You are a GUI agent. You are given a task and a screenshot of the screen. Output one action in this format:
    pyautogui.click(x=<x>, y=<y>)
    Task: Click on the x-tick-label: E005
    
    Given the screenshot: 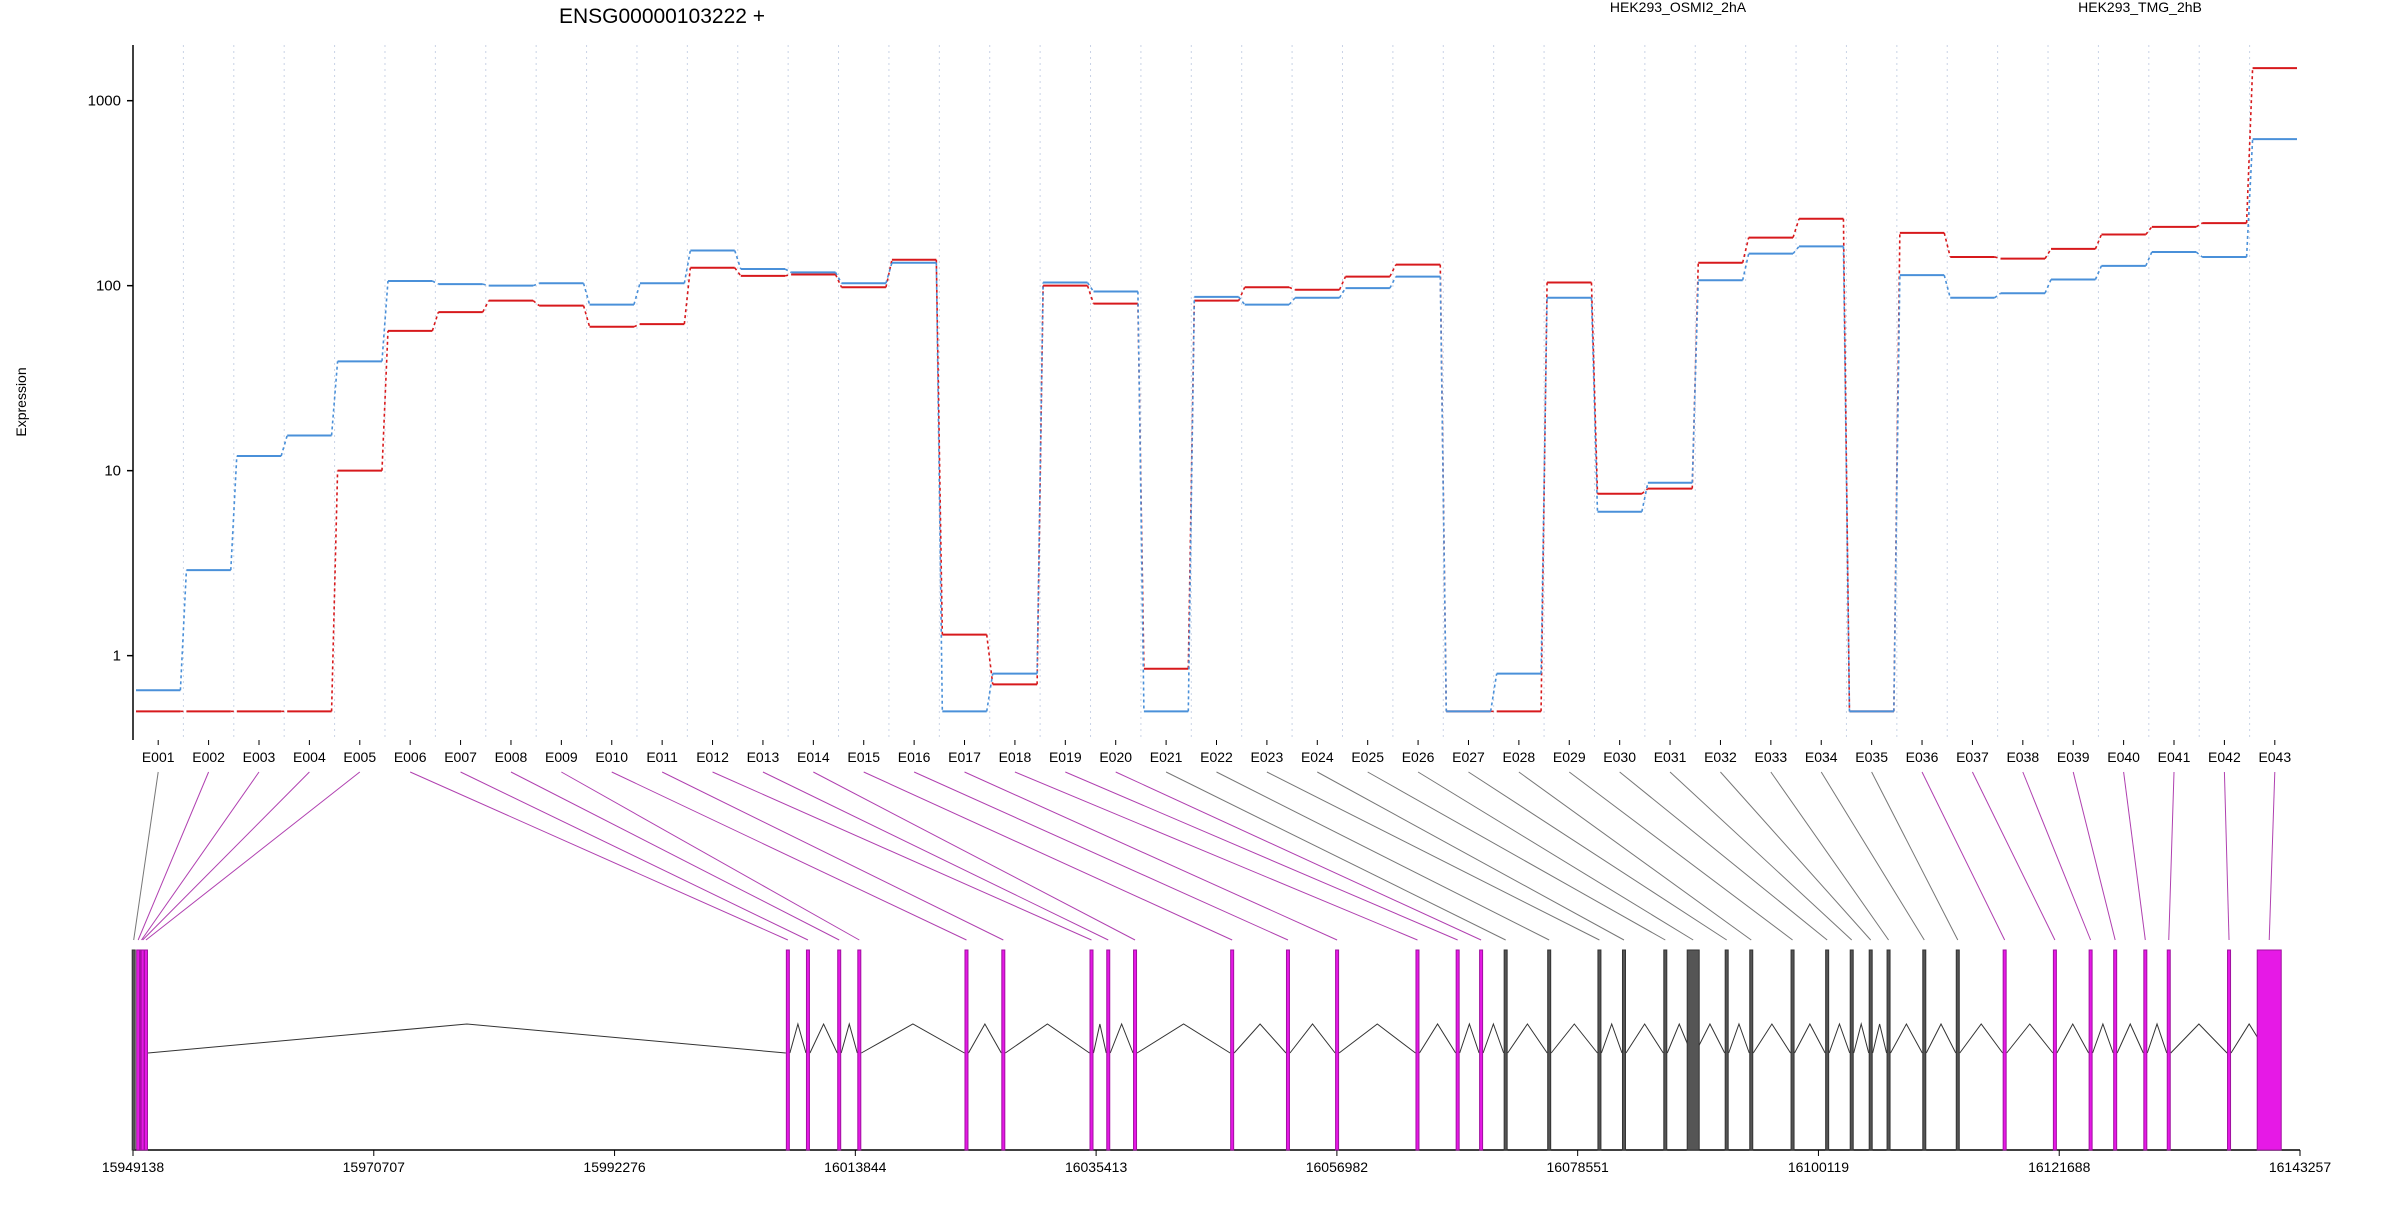 What is the action you would take?
    pyautogui.click(x=359, y=757)
    